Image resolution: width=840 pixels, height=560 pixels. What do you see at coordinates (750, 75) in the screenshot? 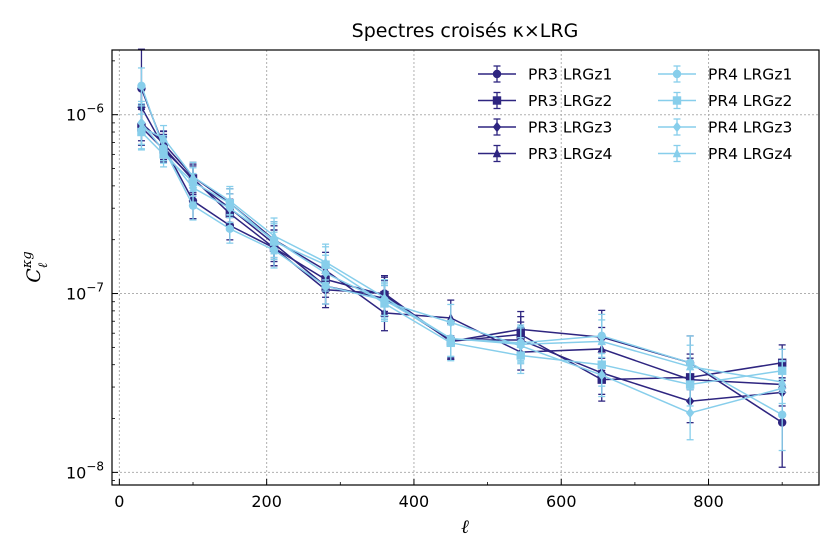
I see `legend-label: PR4 LRGz1` at bounding box center [750, 75].